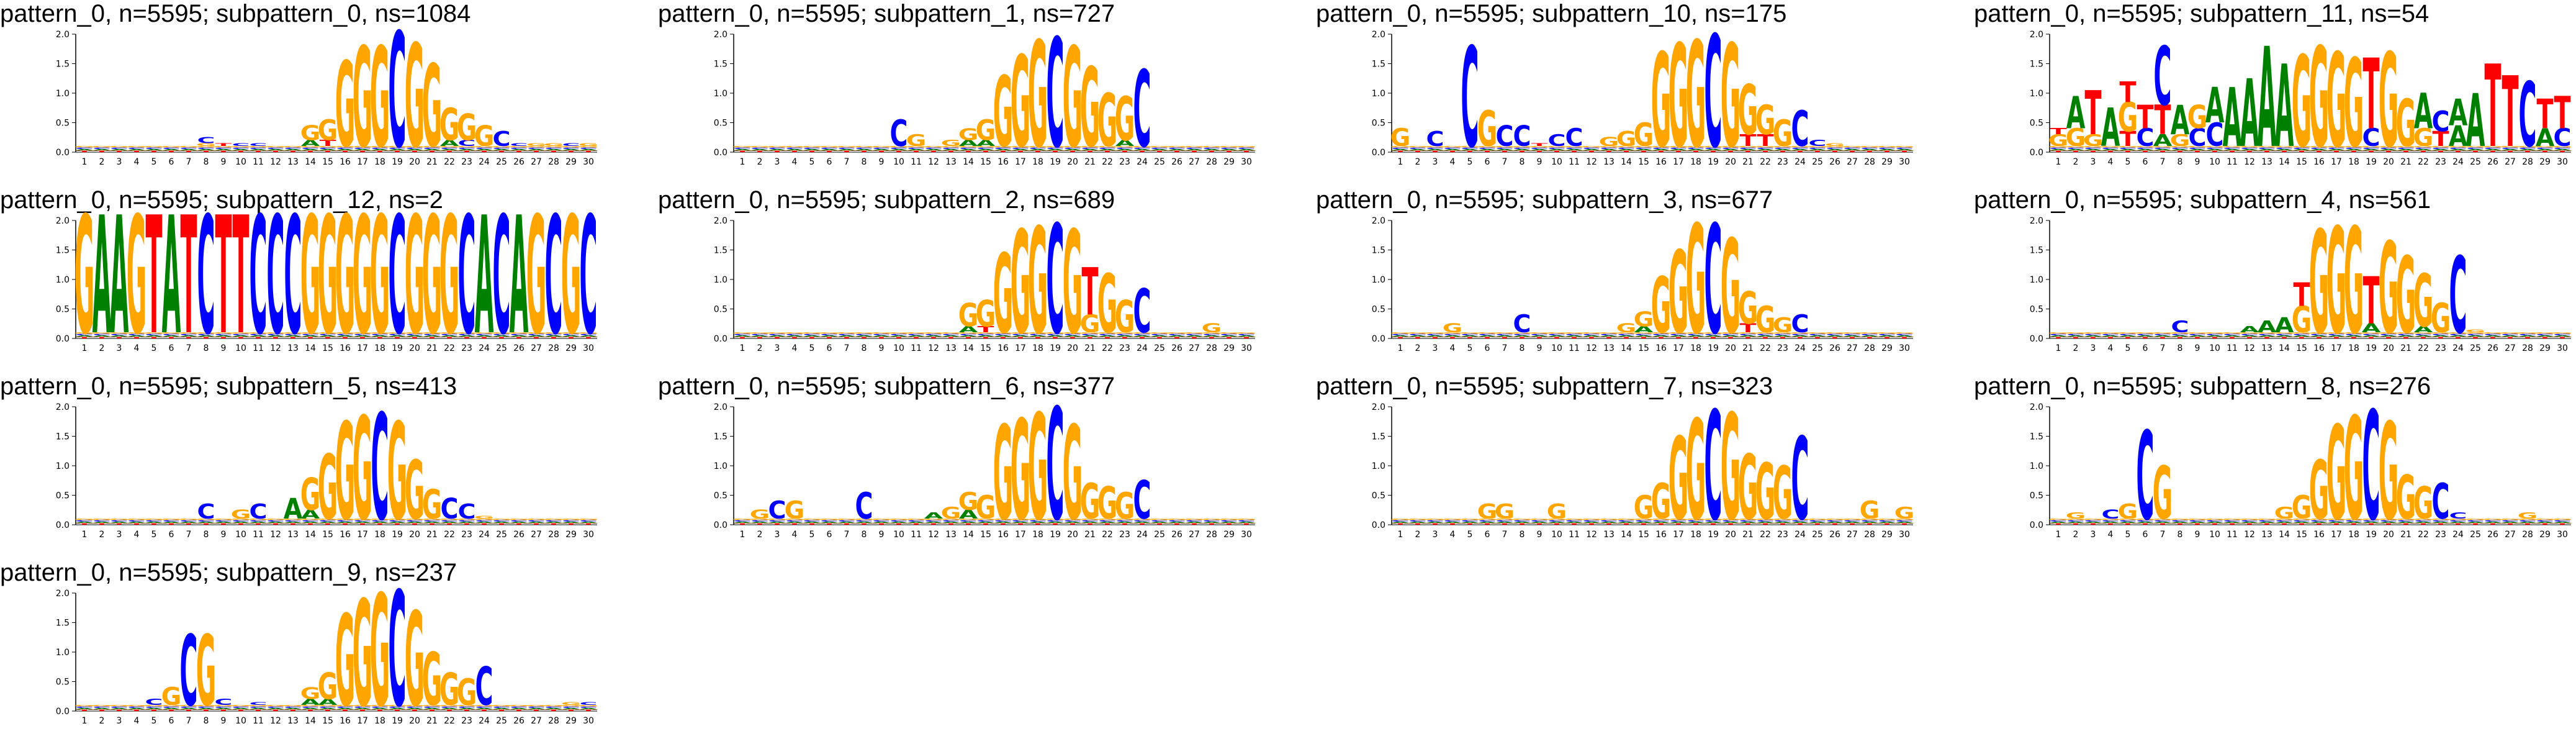 The width and height of the screenshot is (2576, 739). Describe the element at coordinates (2336, 162) in the screenshot. I see `x-tick-label: 17` at that location.